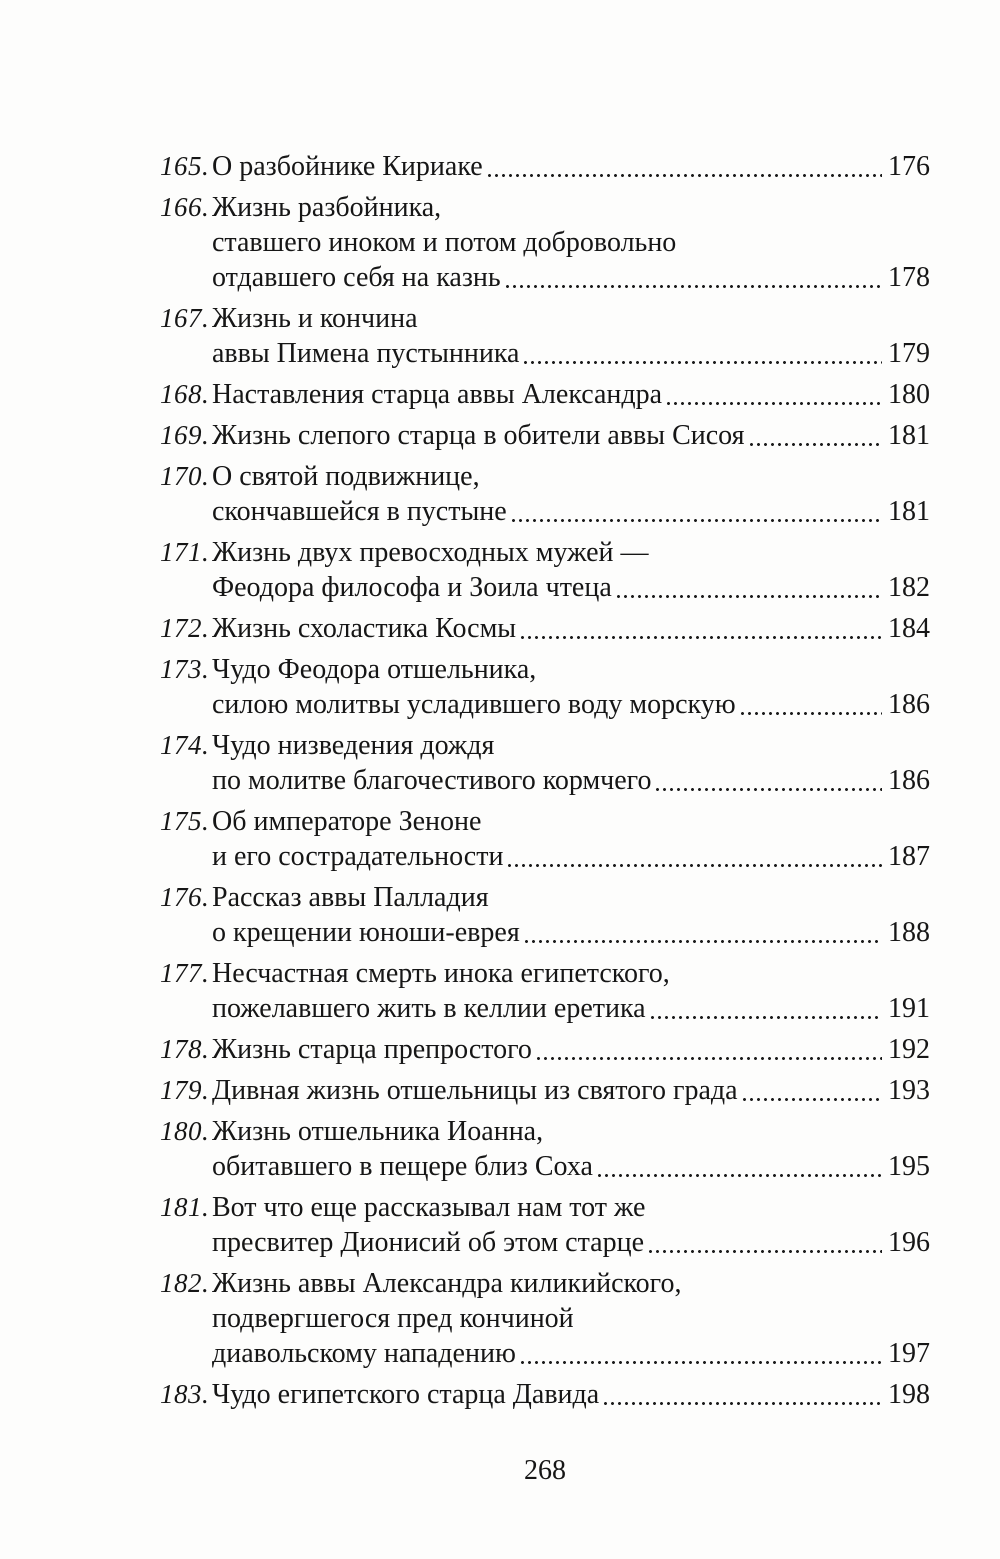 Image resolution: width=1000 pixels, height=1559 pixels. Describe the element at coordinates (185, 973) in the screenshot. I see `entry-number: 177.` at that location.